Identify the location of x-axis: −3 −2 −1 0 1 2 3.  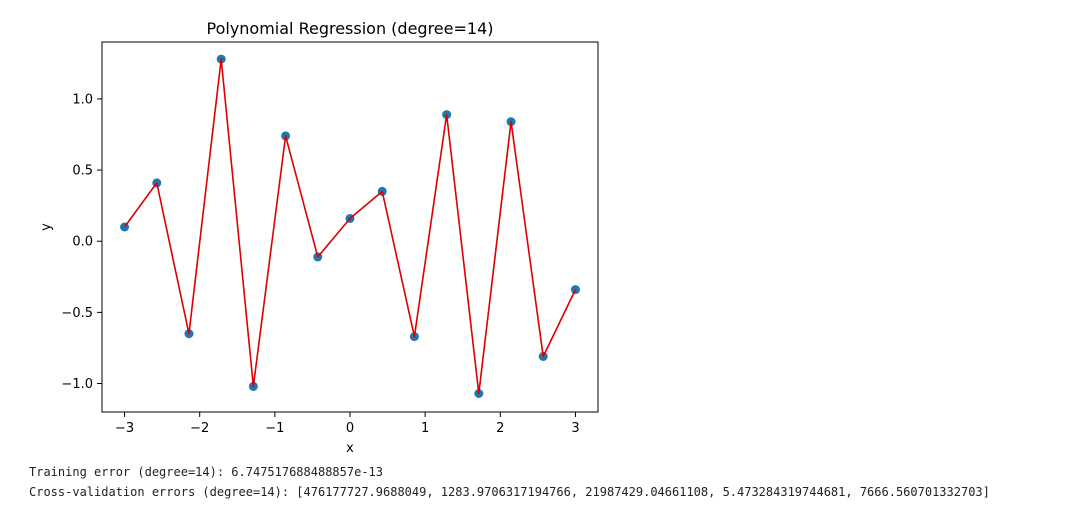
(347, 424).